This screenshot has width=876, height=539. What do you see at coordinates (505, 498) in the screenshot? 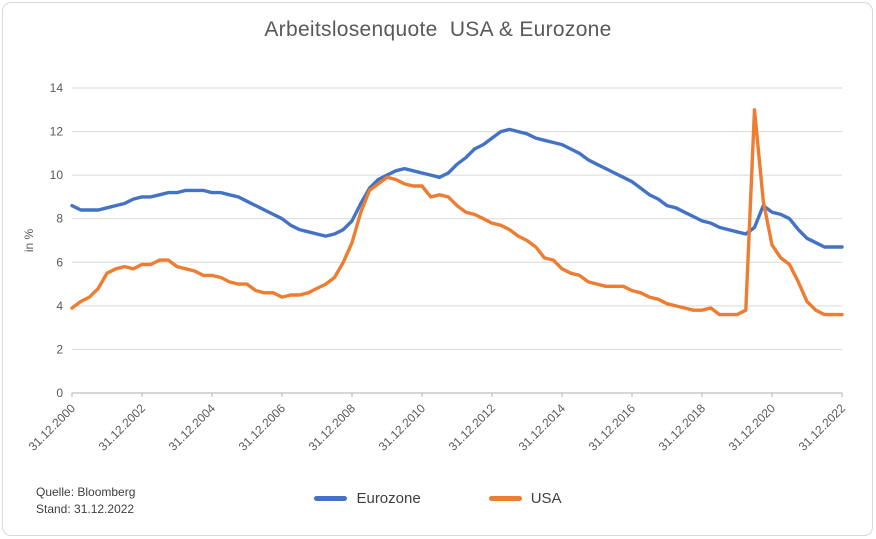
I see `legend-swatch-usa` at bounding box center [505, 498].